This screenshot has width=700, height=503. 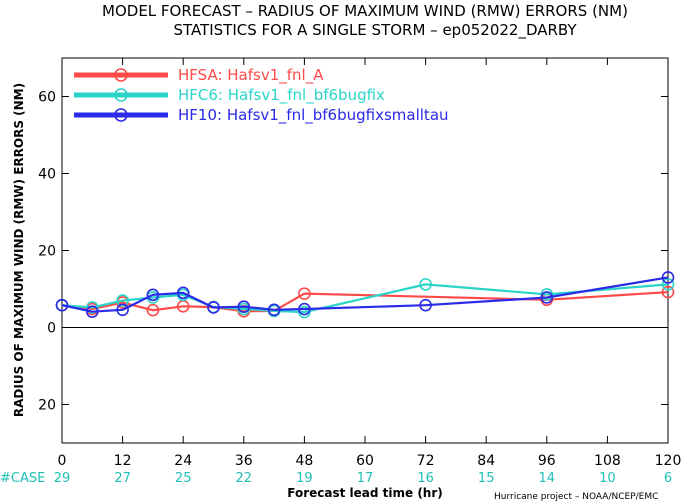 What do you see at coordinates (486, 461) in the screenshot?
I see `x-tick-label: 84` at bounding box center [486, 461].